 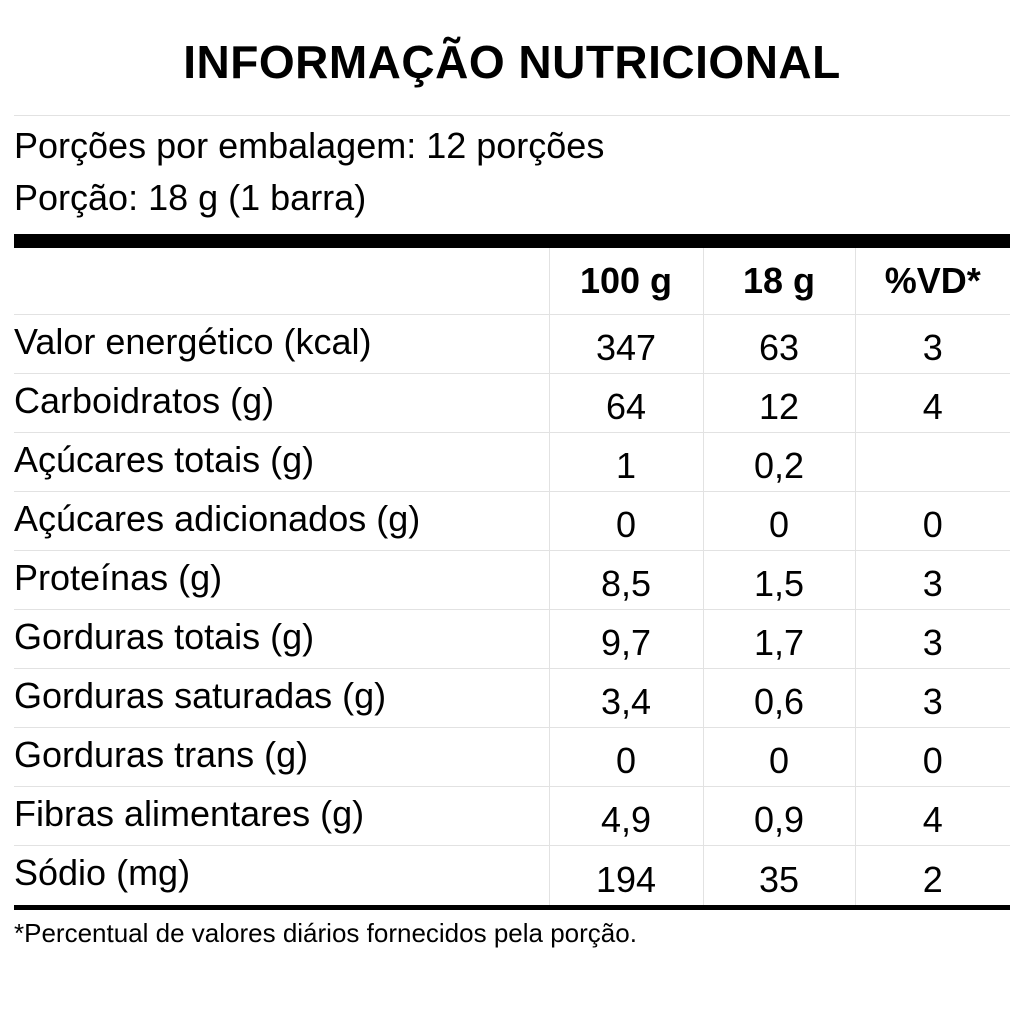 What do you see at coordinates (625, 281) in the screenshot?
I see `header-per-100g: 100 g` at bounding box center [625, 281].